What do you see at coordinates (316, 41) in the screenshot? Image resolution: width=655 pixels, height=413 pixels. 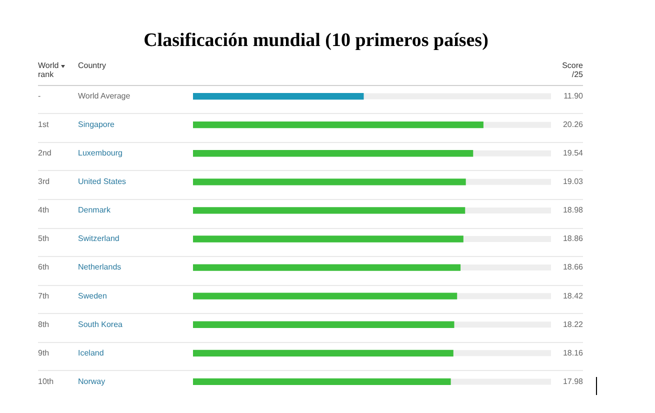 I see `chart-title: Clasificación mundial (10 primeros países)` at bounding box center [316, 41].